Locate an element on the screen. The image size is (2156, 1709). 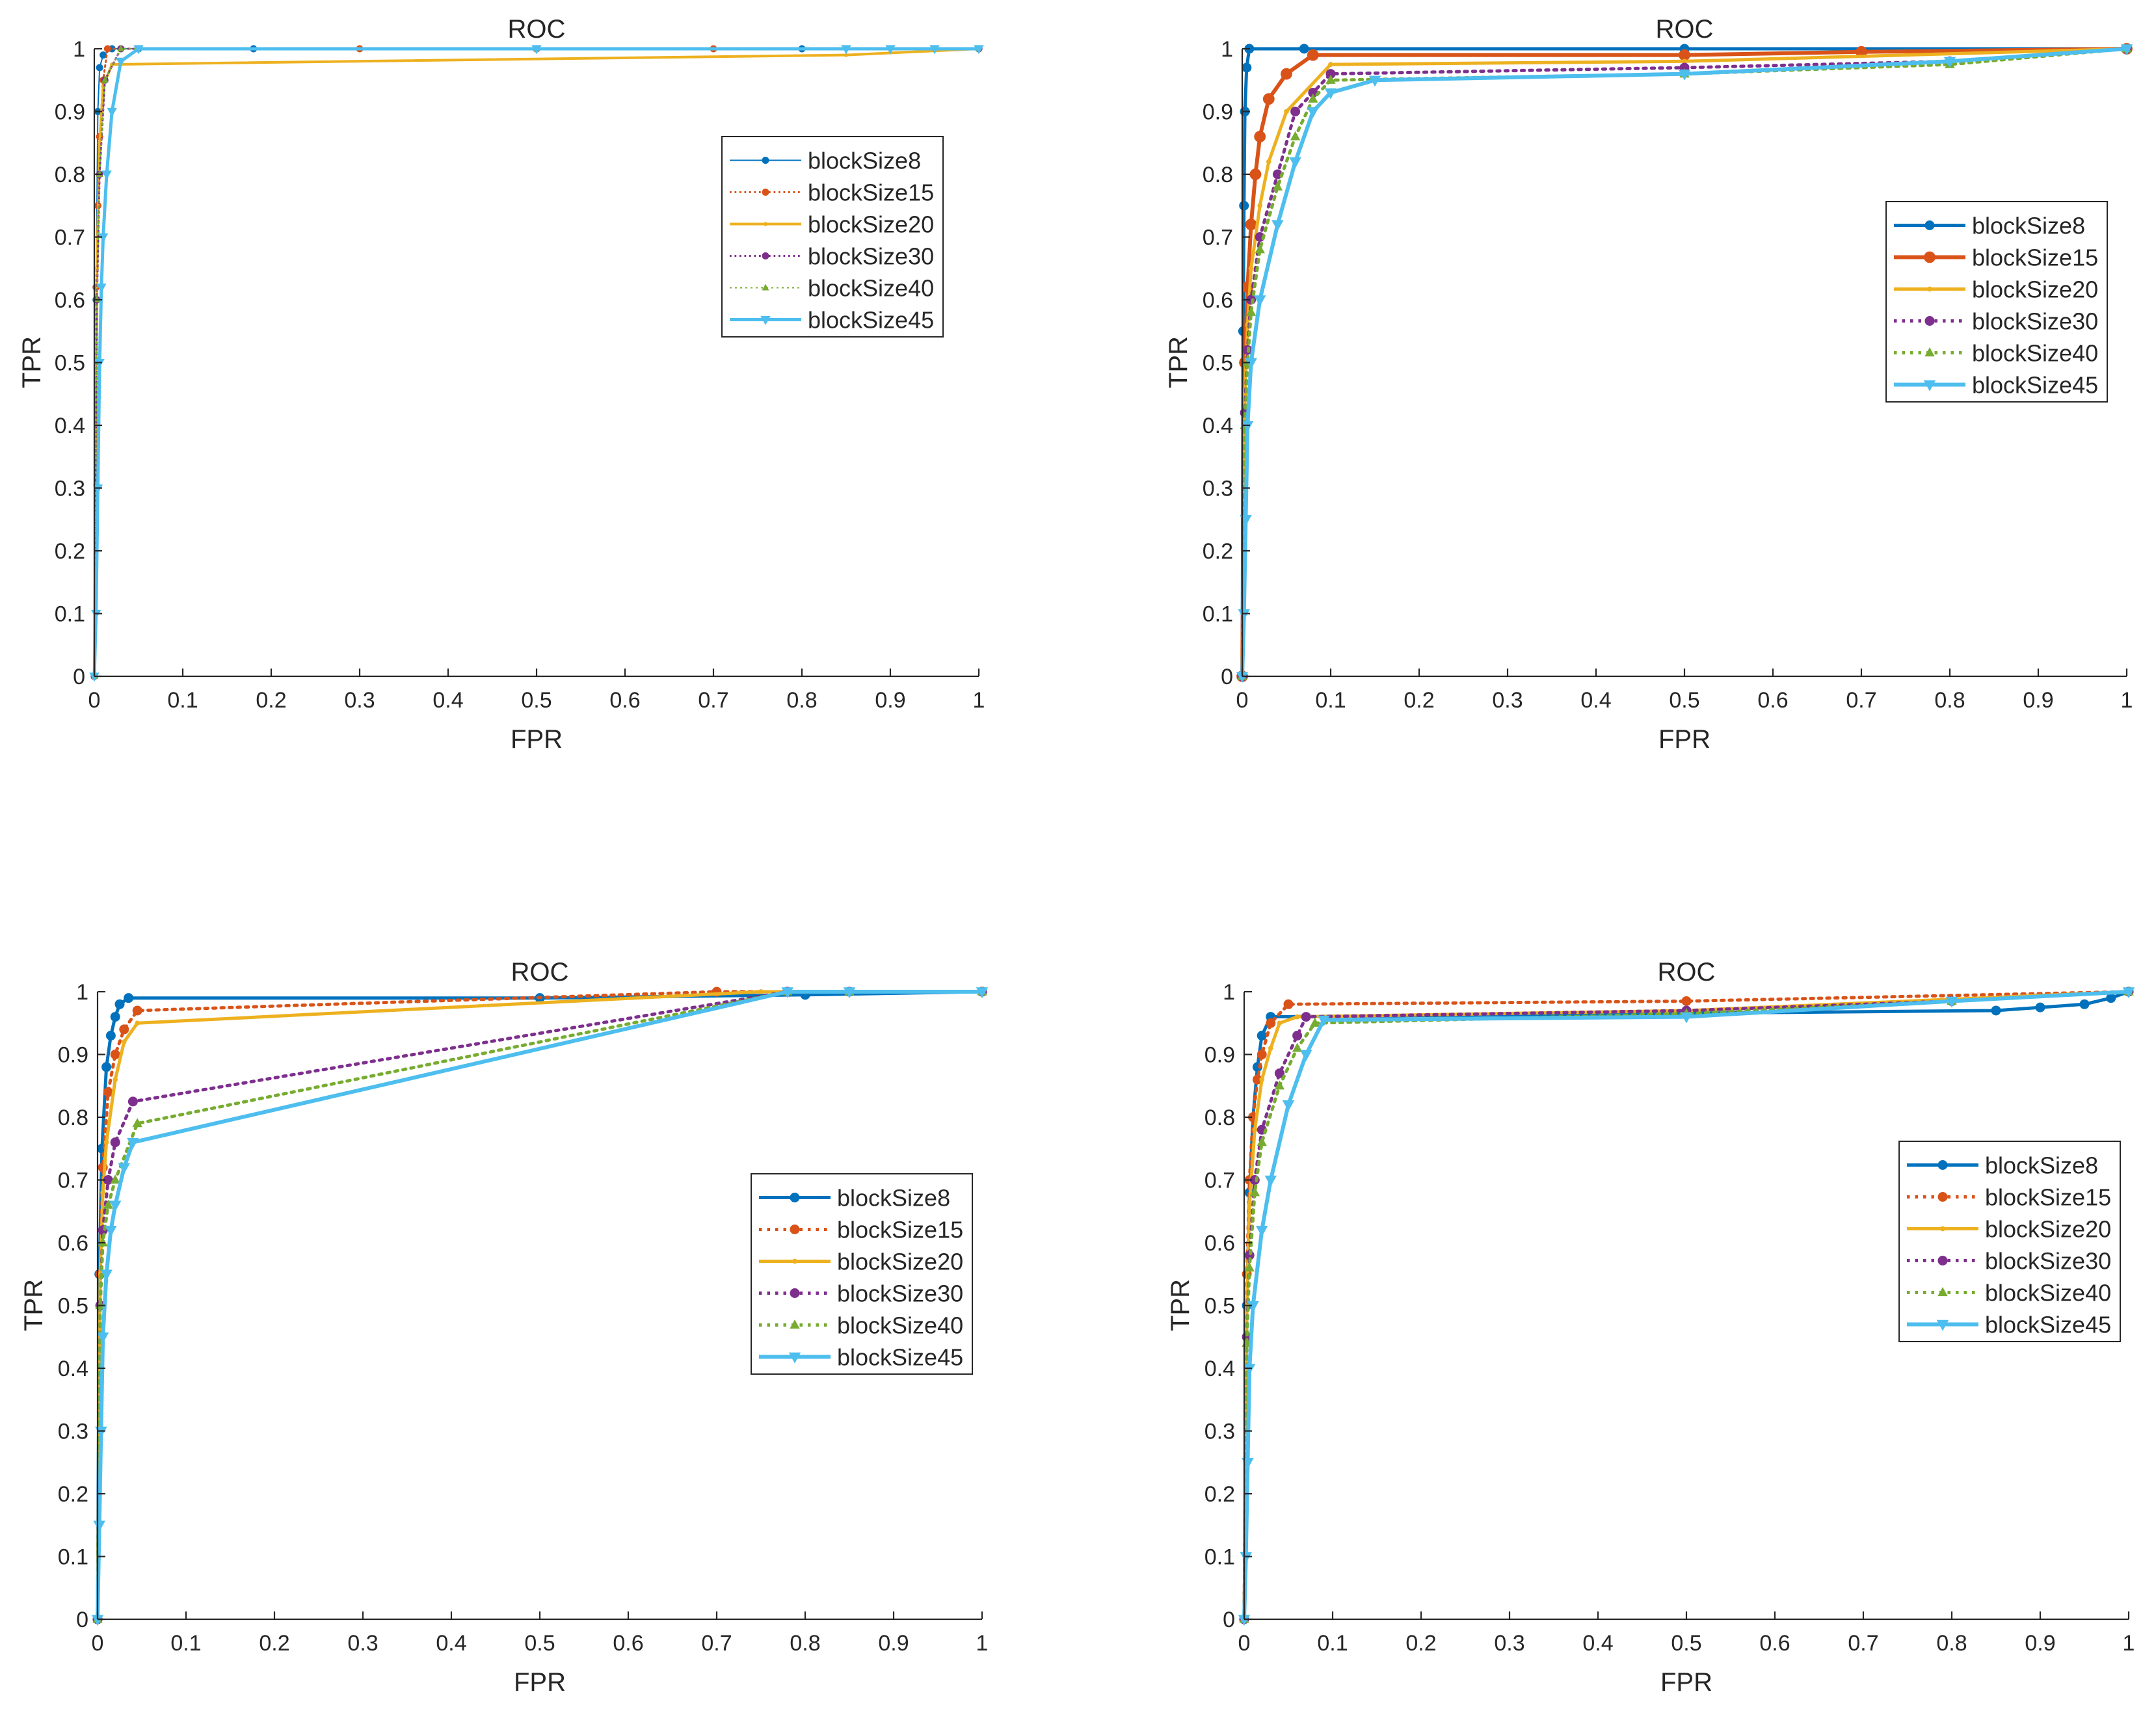
legend-entry-blockSize8: blockSize8 is located at coordinates (2002, 1165).